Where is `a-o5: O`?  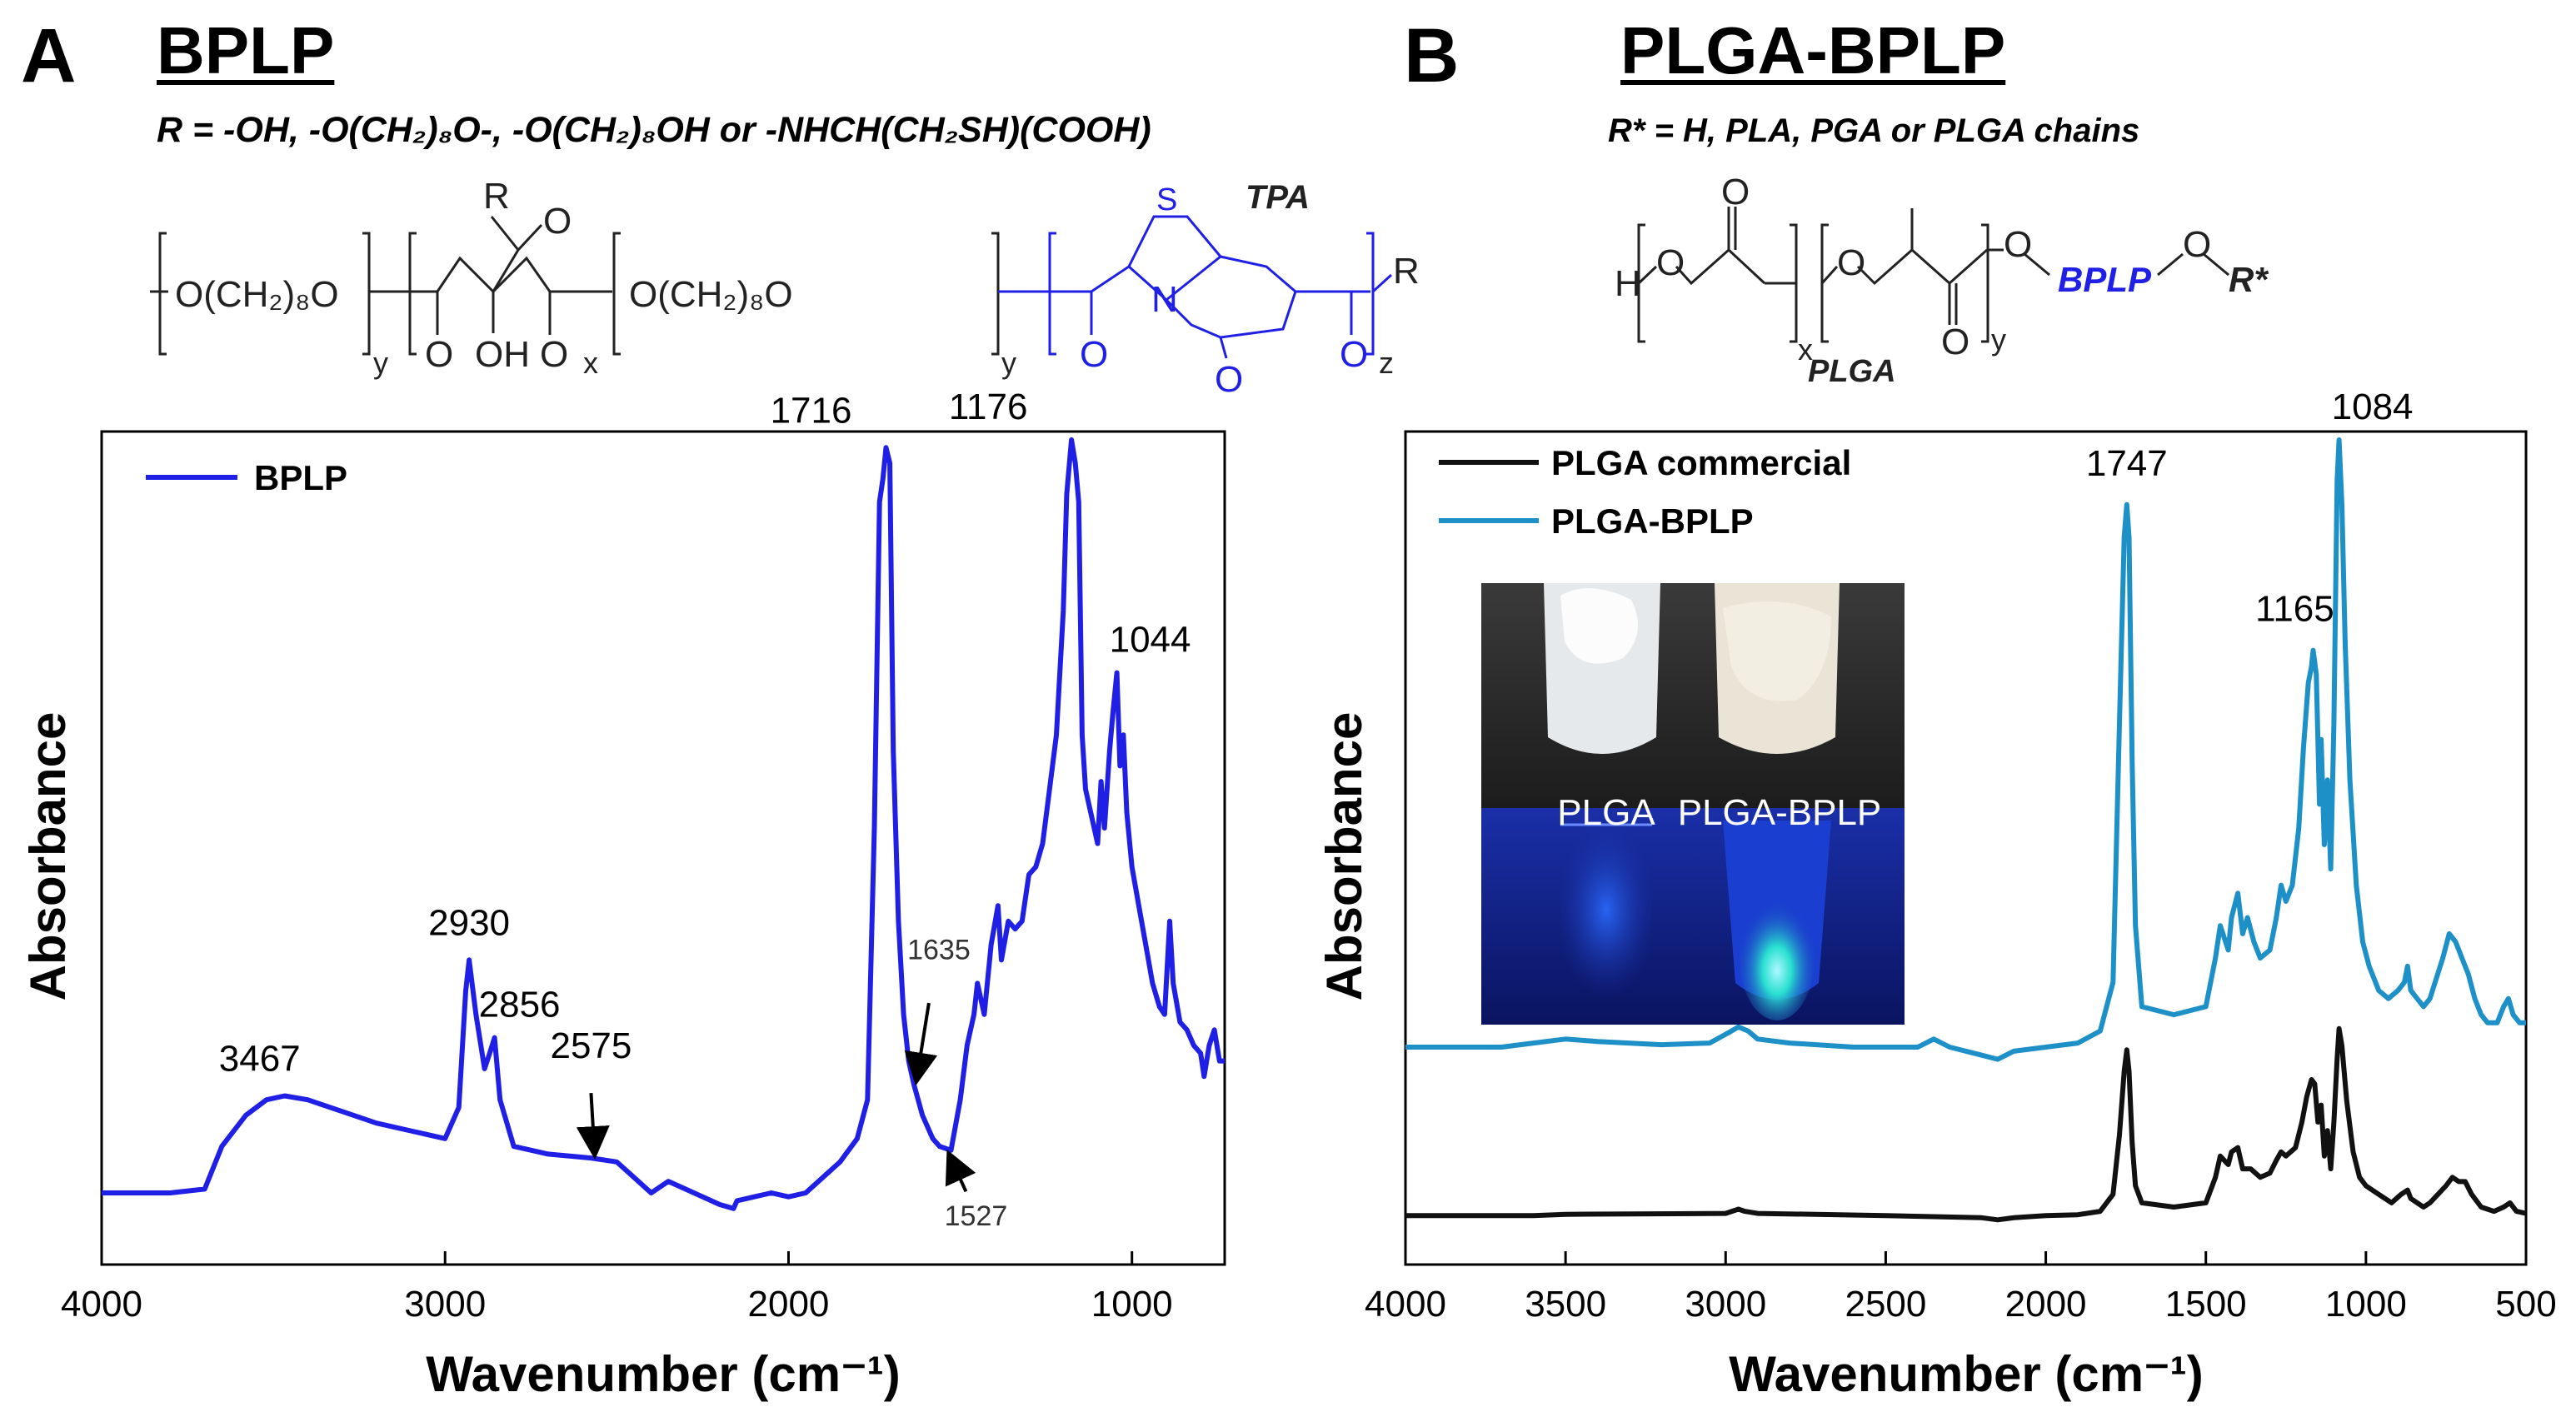 a-o5: O is located at coordinates (1229, 380).